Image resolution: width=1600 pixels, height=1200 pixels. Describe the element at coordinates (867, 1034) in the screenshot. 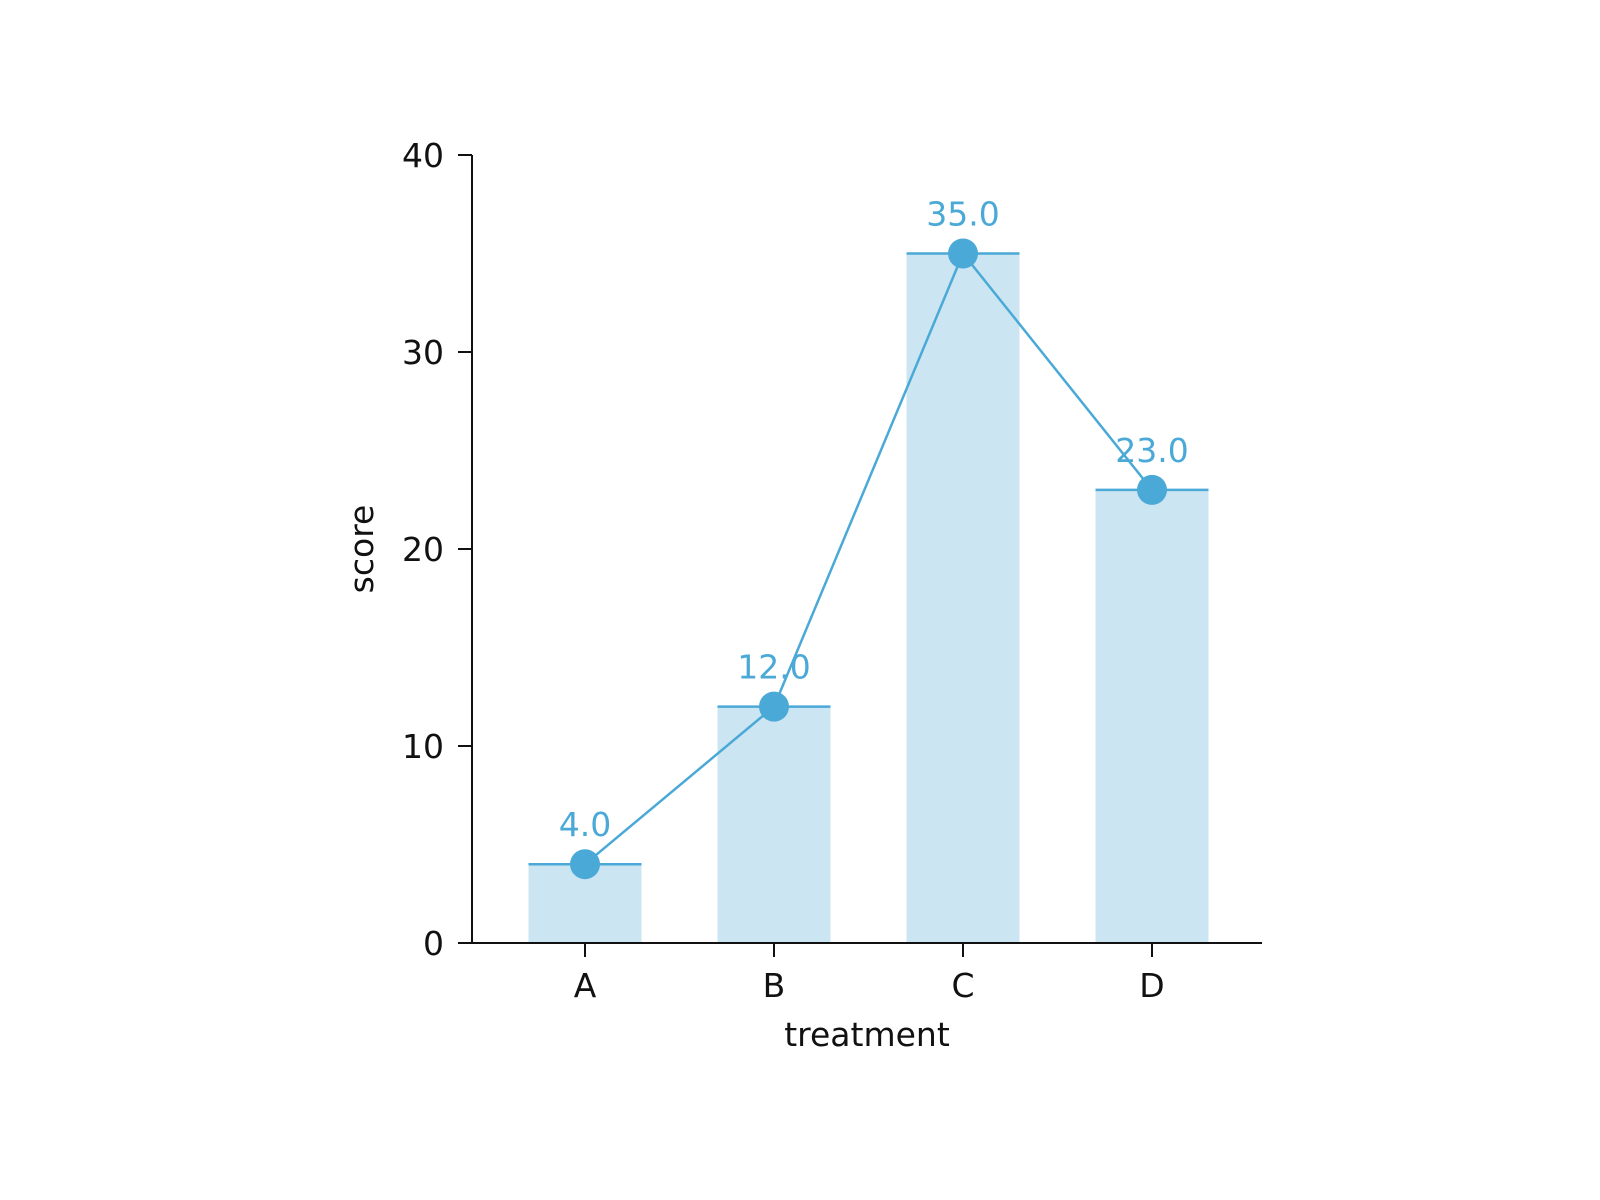

I see `x-axis-title: treatment` at that location.